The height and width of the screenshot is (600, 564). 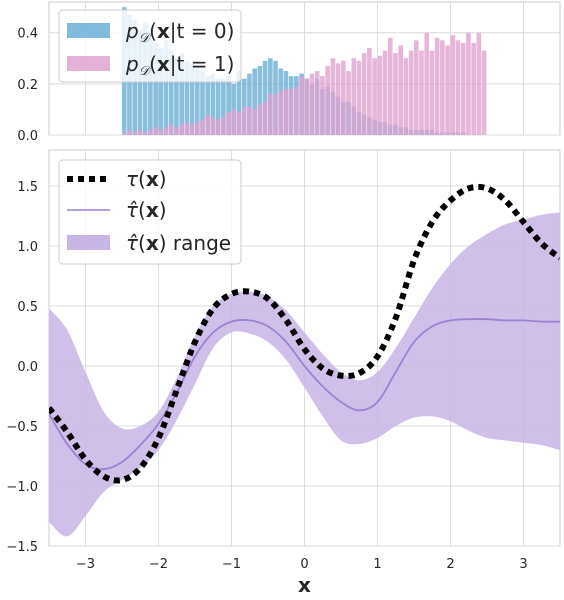 I want to click on effect-x-tick-5: 2, so click(x=450, y=564).